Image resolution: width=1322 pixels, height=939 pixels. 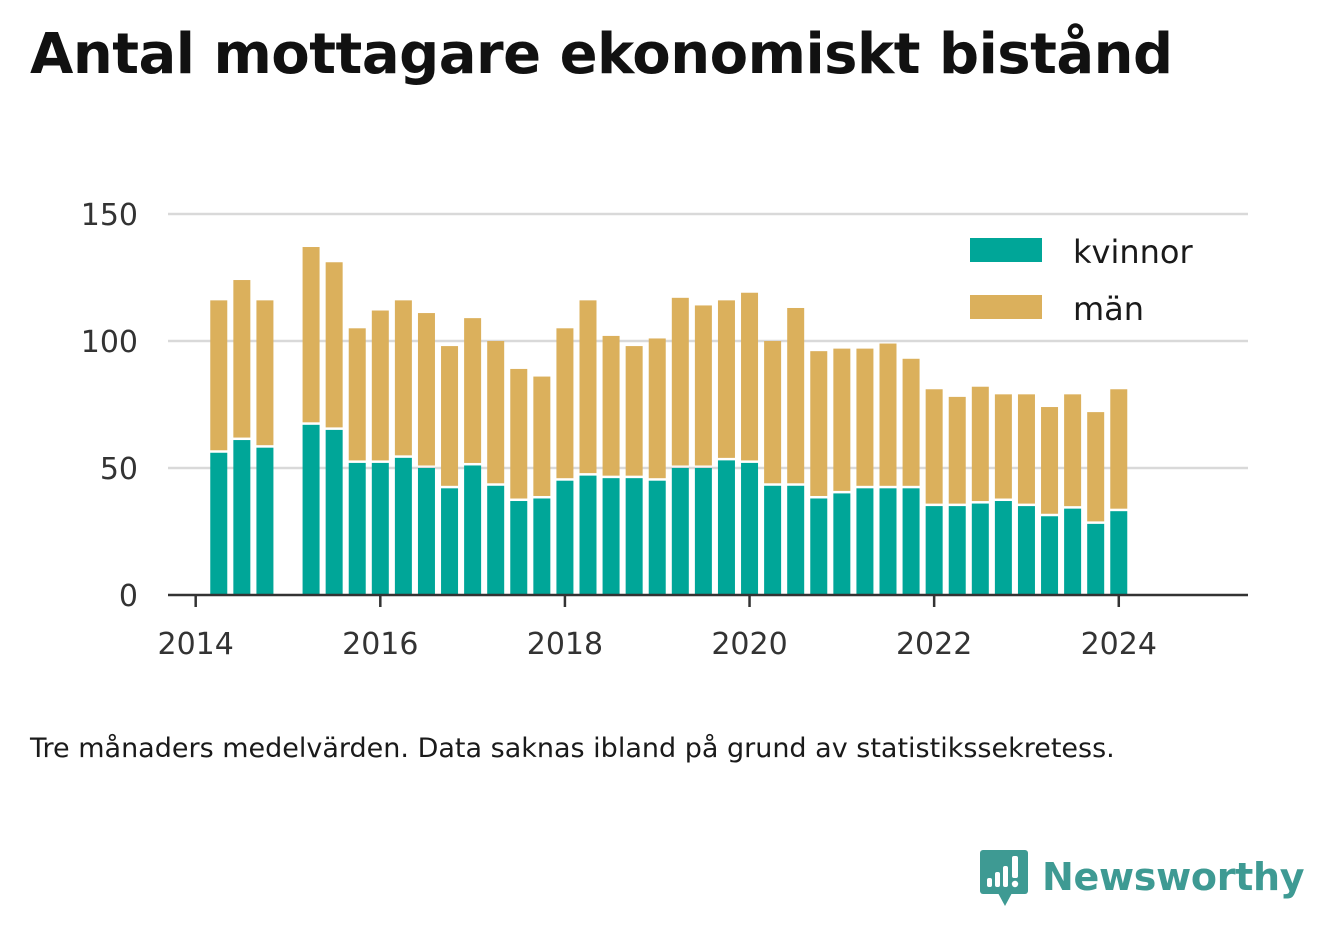 What do you see at coordinates (601, 54) in the screenshot?
I see `chart-title: Antal mottagare ekonomiskt bistånd` at bounding box center [601, 54].